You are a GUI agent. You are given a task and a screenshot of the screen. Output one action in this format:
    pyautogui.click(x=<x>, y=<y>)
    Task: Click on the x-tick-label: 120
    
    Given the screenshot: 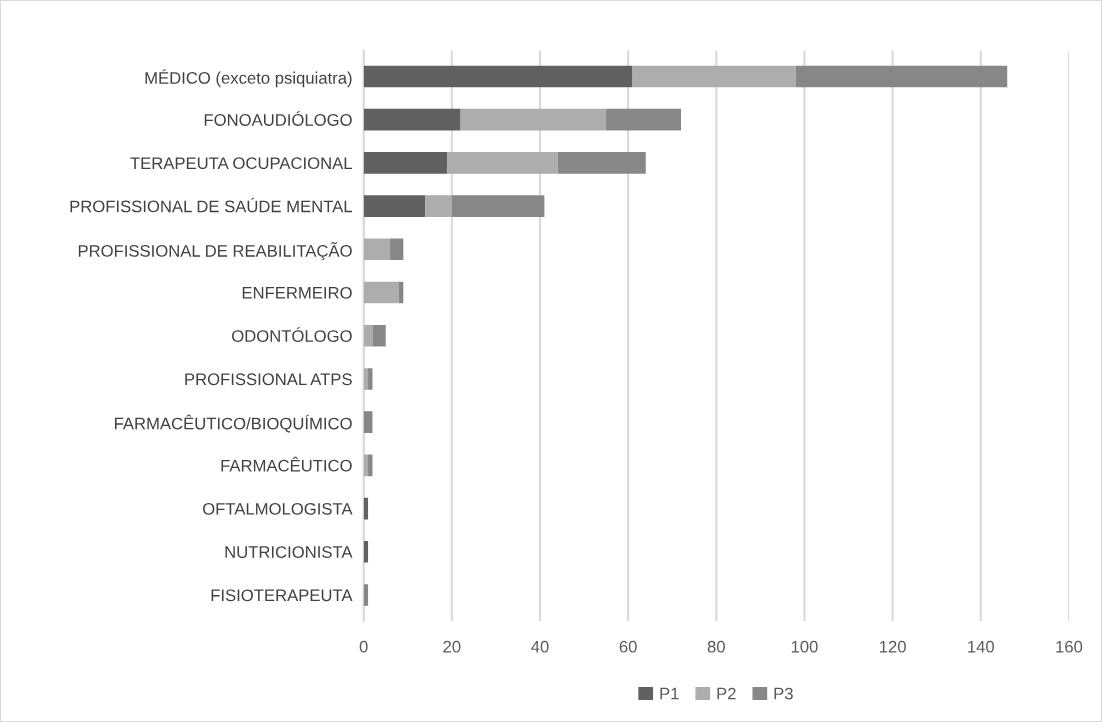 What is the action you would take?
    pyautogui.click(x=892, y=646)
    